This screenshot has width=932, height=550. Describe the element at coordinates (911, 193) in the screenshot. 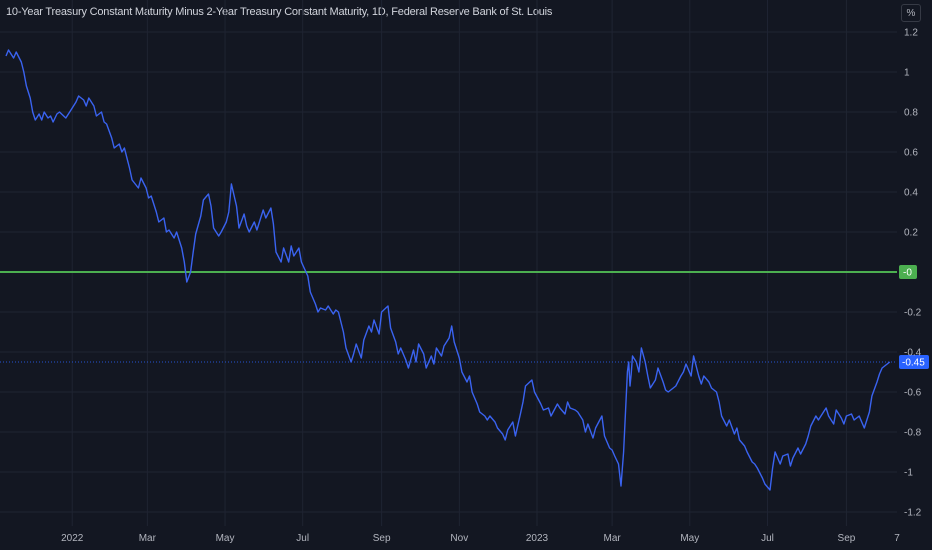

I see `y-tick-label: 0.4` at that location.